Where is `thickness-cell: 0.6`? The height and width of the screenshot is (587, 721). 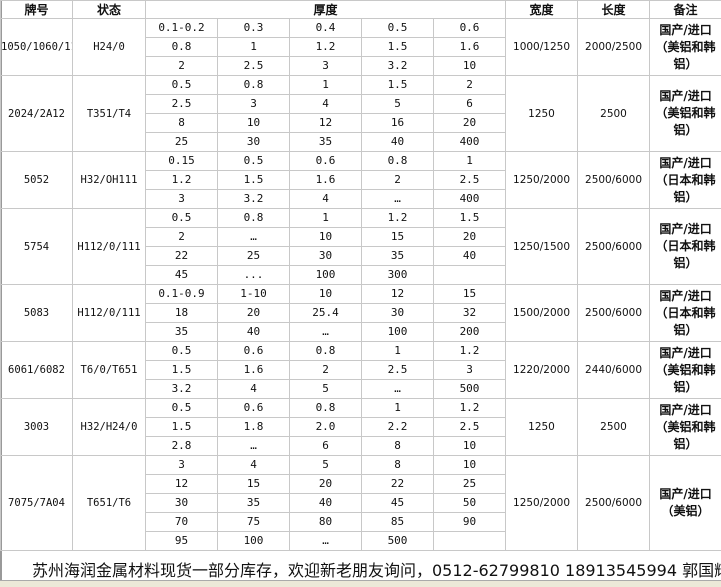
thickness-cell: 0.6 is located at coordinates (254, 408).